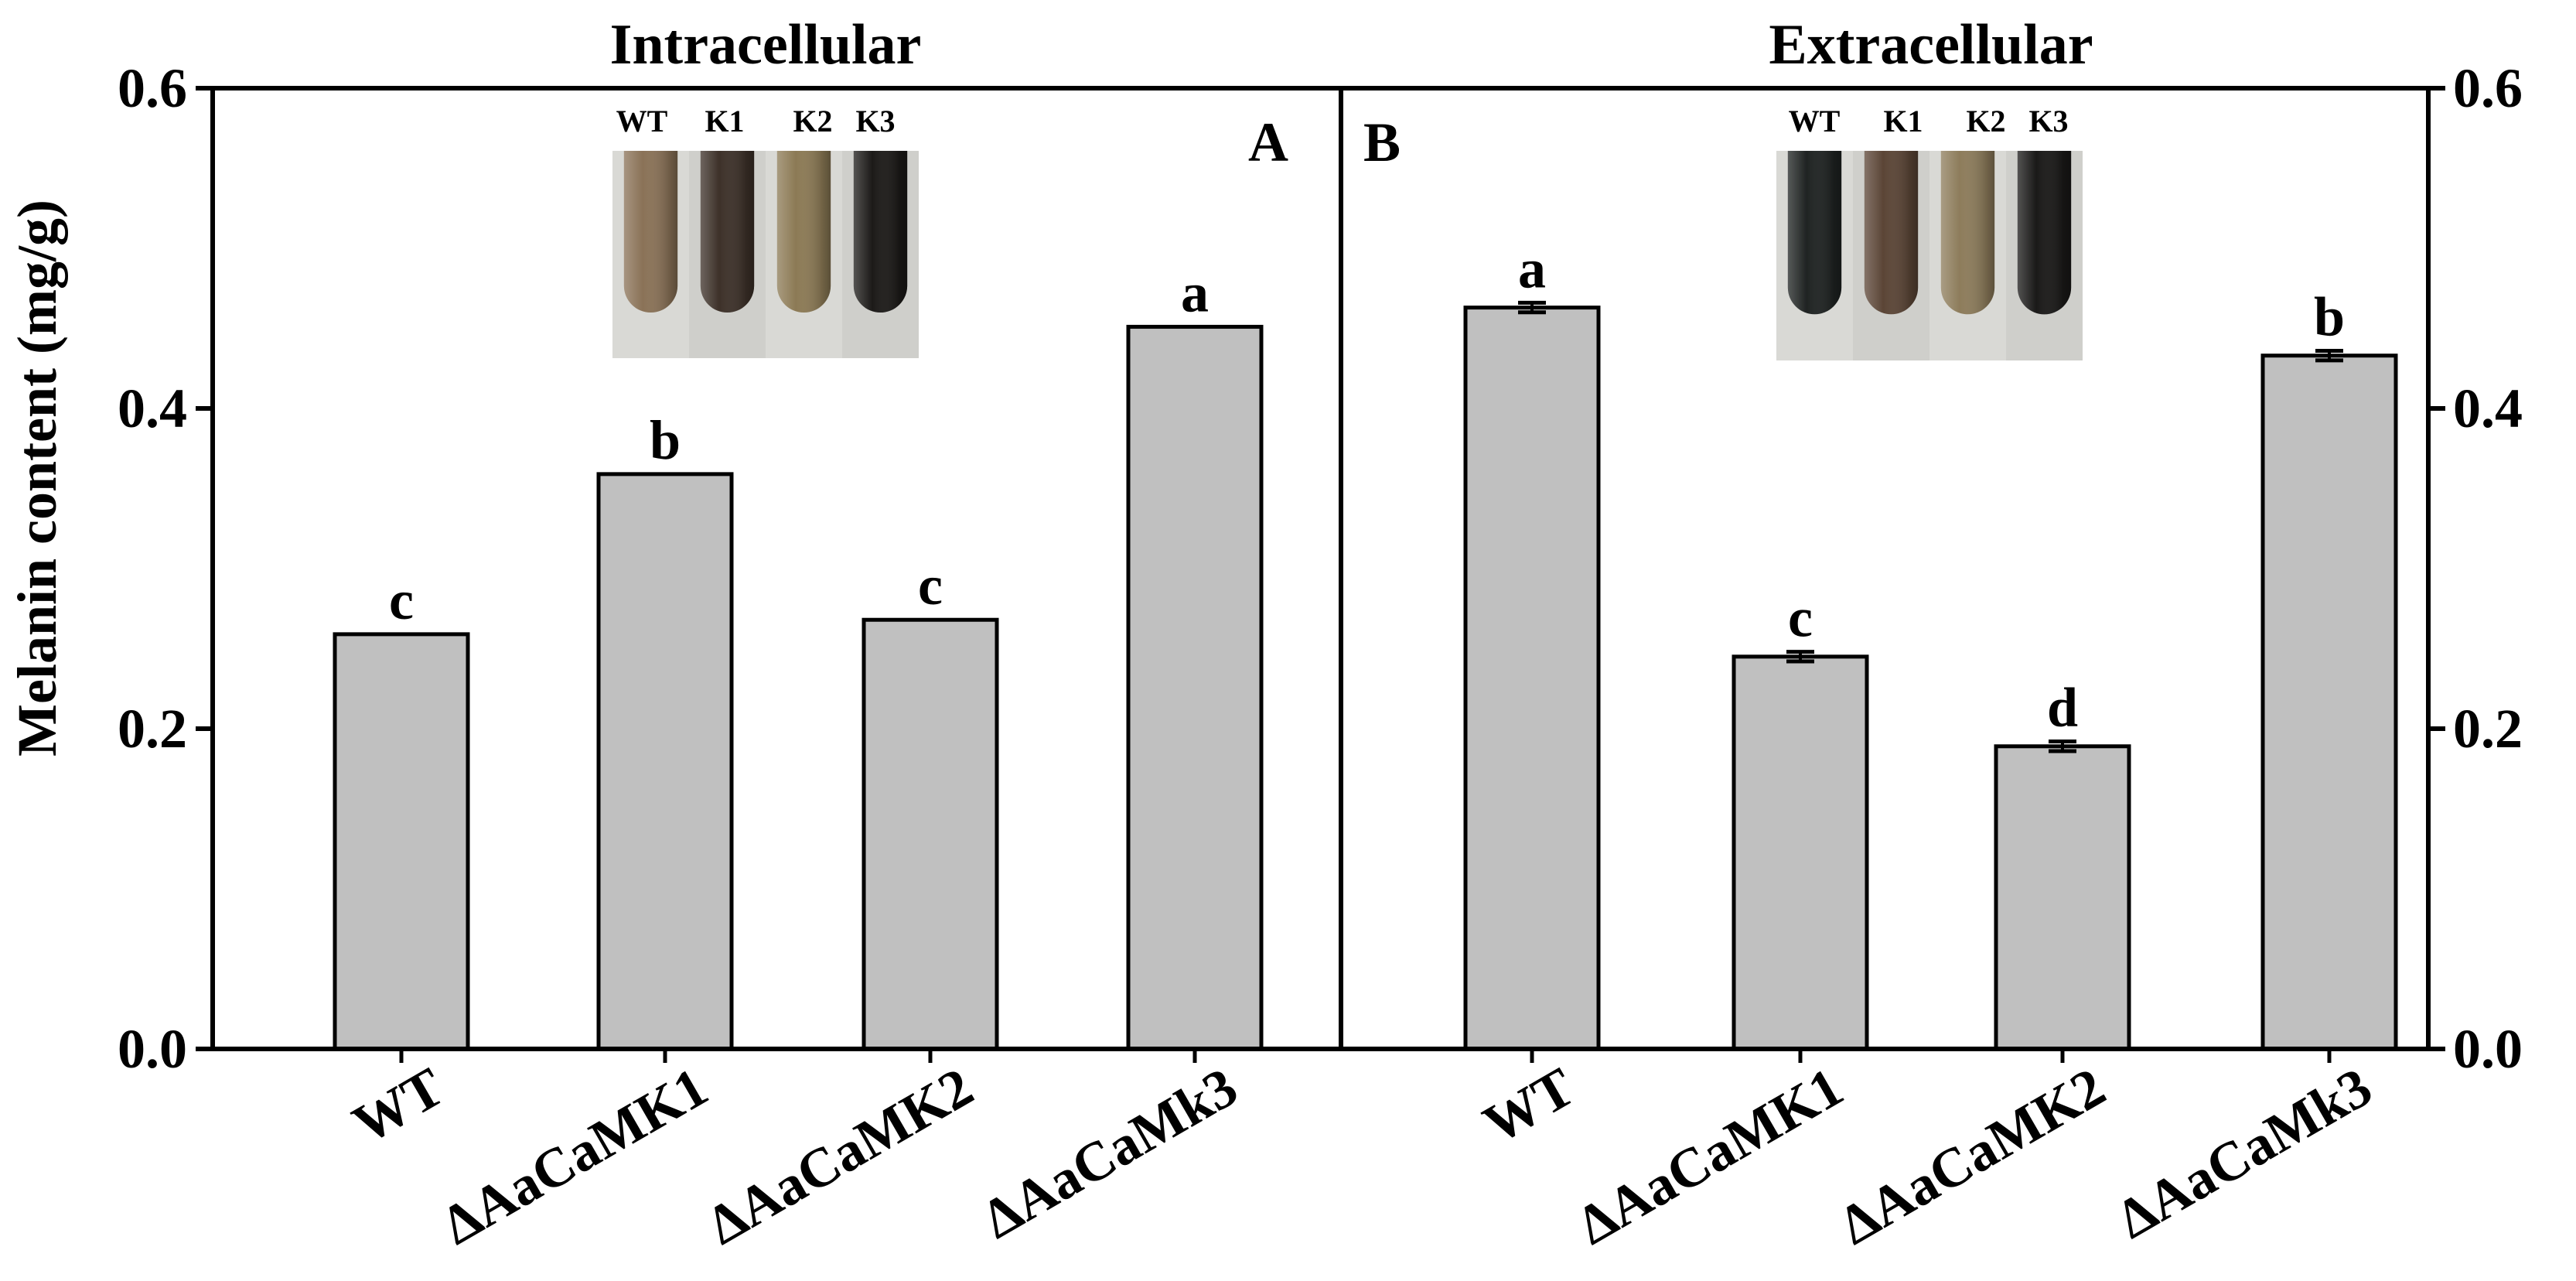 The height and width of the screenshot is (1281, 2576). Describe the element at coordinates (152, 88) in the screenshot. I see `y-tick-left-label: 0.6` at that location.